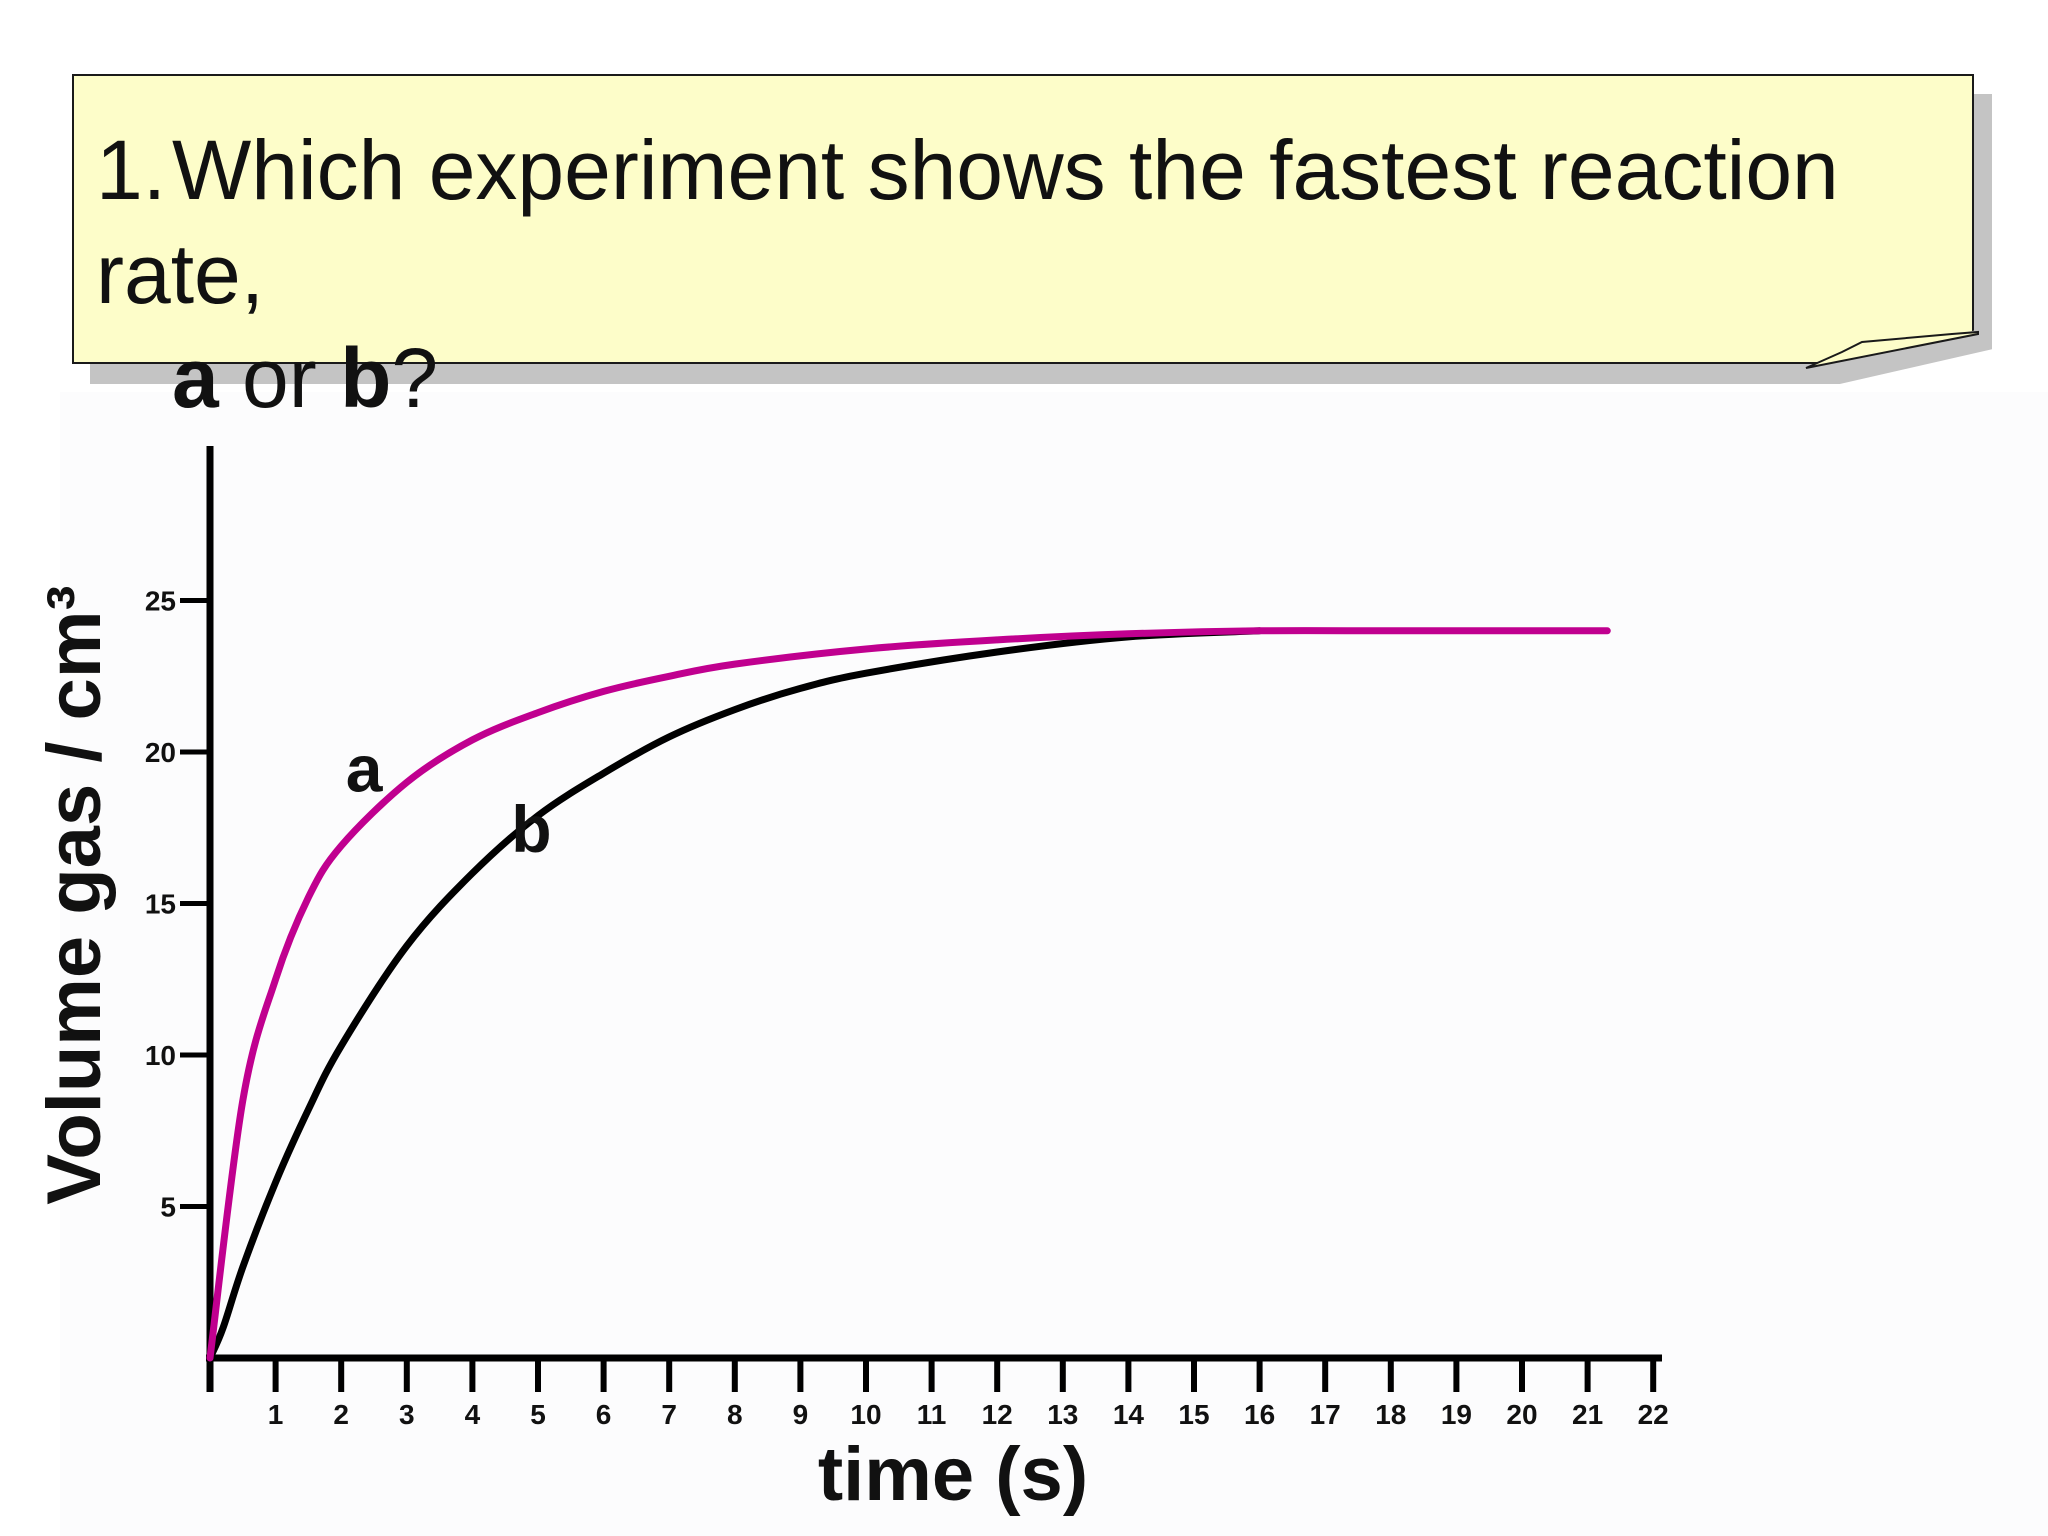  Describe the element at coordinates (801, 1414) in the screenshot. I see `x-tick-label: 9` at that location.